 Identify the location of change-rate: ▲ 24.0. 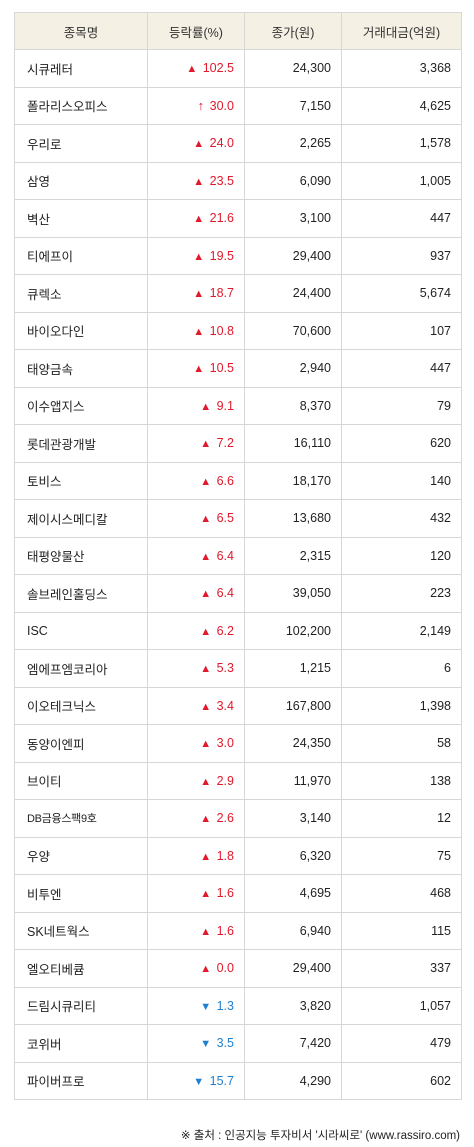
(196, 143).